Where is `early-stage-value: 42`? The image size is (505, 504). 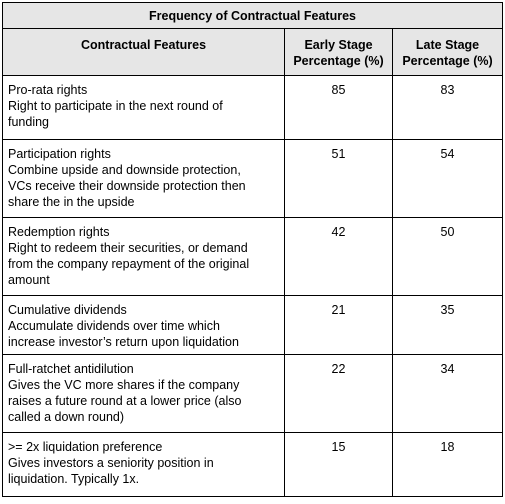 early-stage-value: 42 is located at coordinates (338, 256).